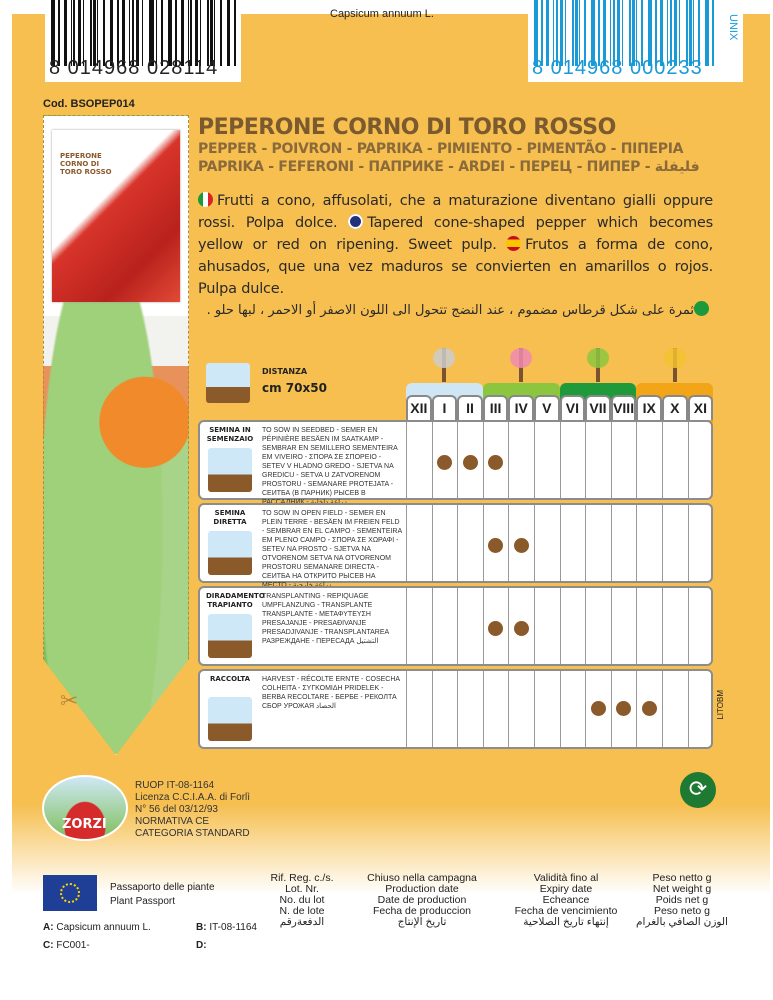 This screenshot has width=773, height=1000. I want to click on row-label: SEMINA DIRETTA, so click(230, 517).